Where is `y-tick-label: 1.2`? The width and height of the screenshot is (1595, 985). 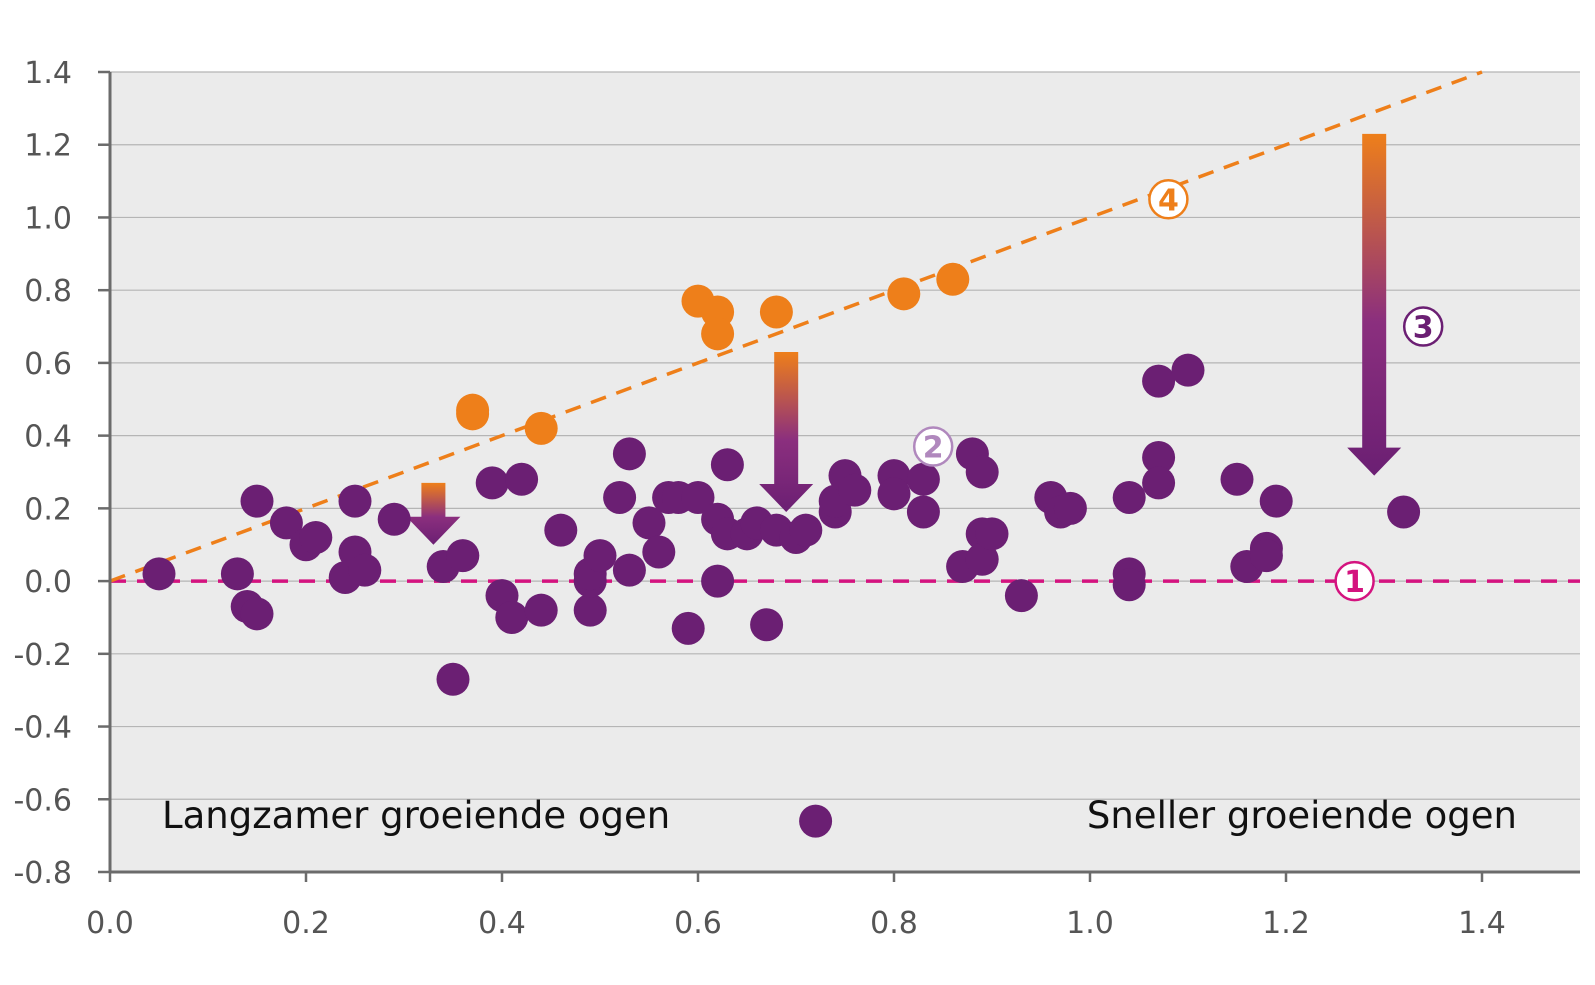 y-tick-label: 1.2 is located at coordinates (48, 146).